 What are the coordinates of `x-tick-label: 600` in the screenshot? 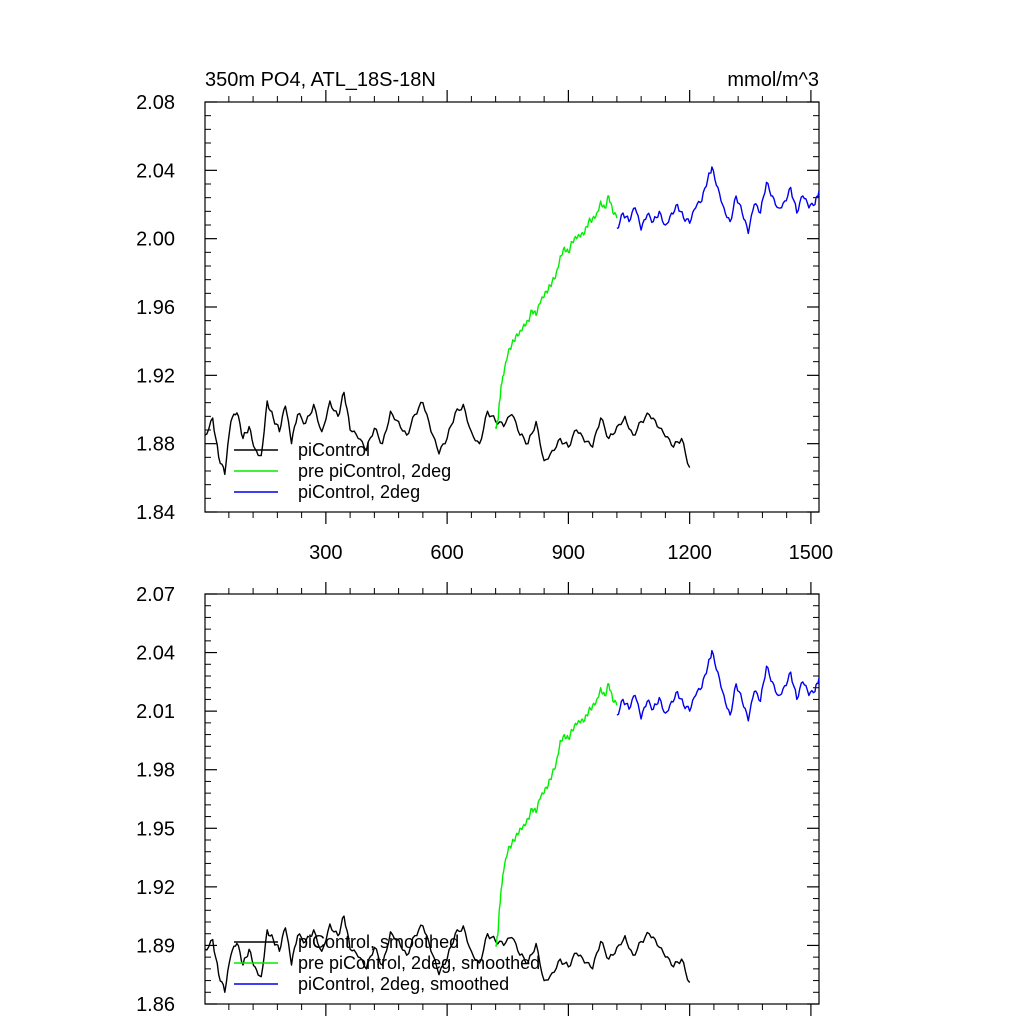 It's located at (446, 553).